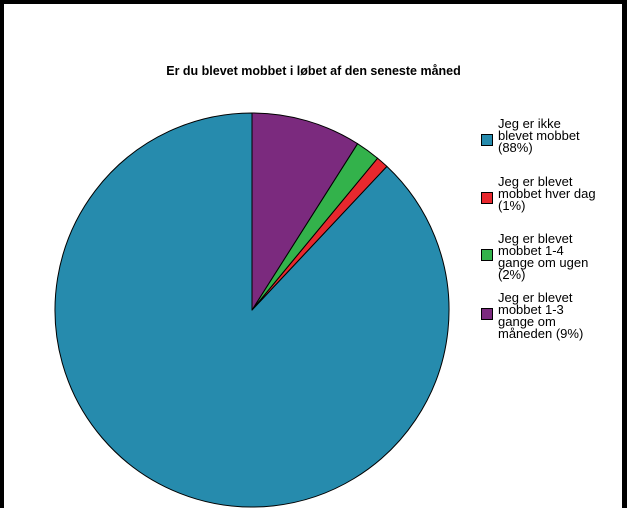 This screenshot has width=627, height=508. Describe the element at coordinates (547, 193) in the screenshot. I see `legend-label-2: Jeg er blevet mobbet hver dag (1%)` at that location.